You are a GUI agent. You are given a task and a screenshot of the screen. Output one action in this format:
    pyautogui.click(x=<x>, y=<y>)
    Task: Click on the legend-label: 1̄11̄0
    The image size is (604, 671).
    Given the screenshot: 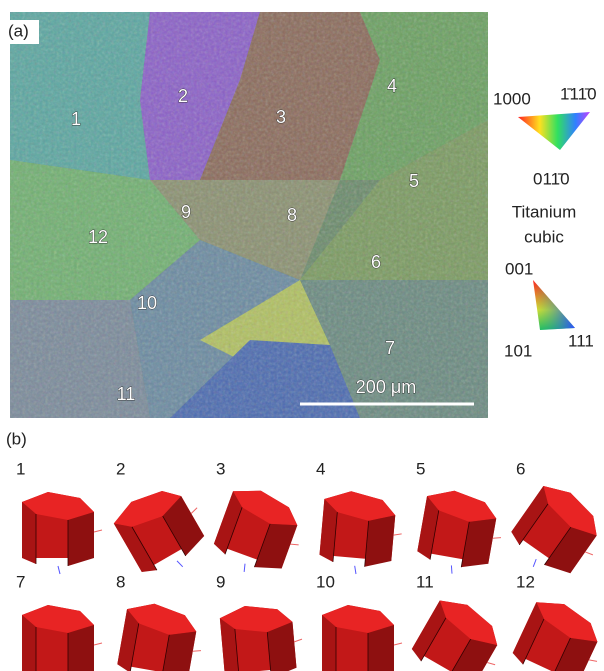 What is the action you would take?
    pyautogui.click(x=578, y=93)
    